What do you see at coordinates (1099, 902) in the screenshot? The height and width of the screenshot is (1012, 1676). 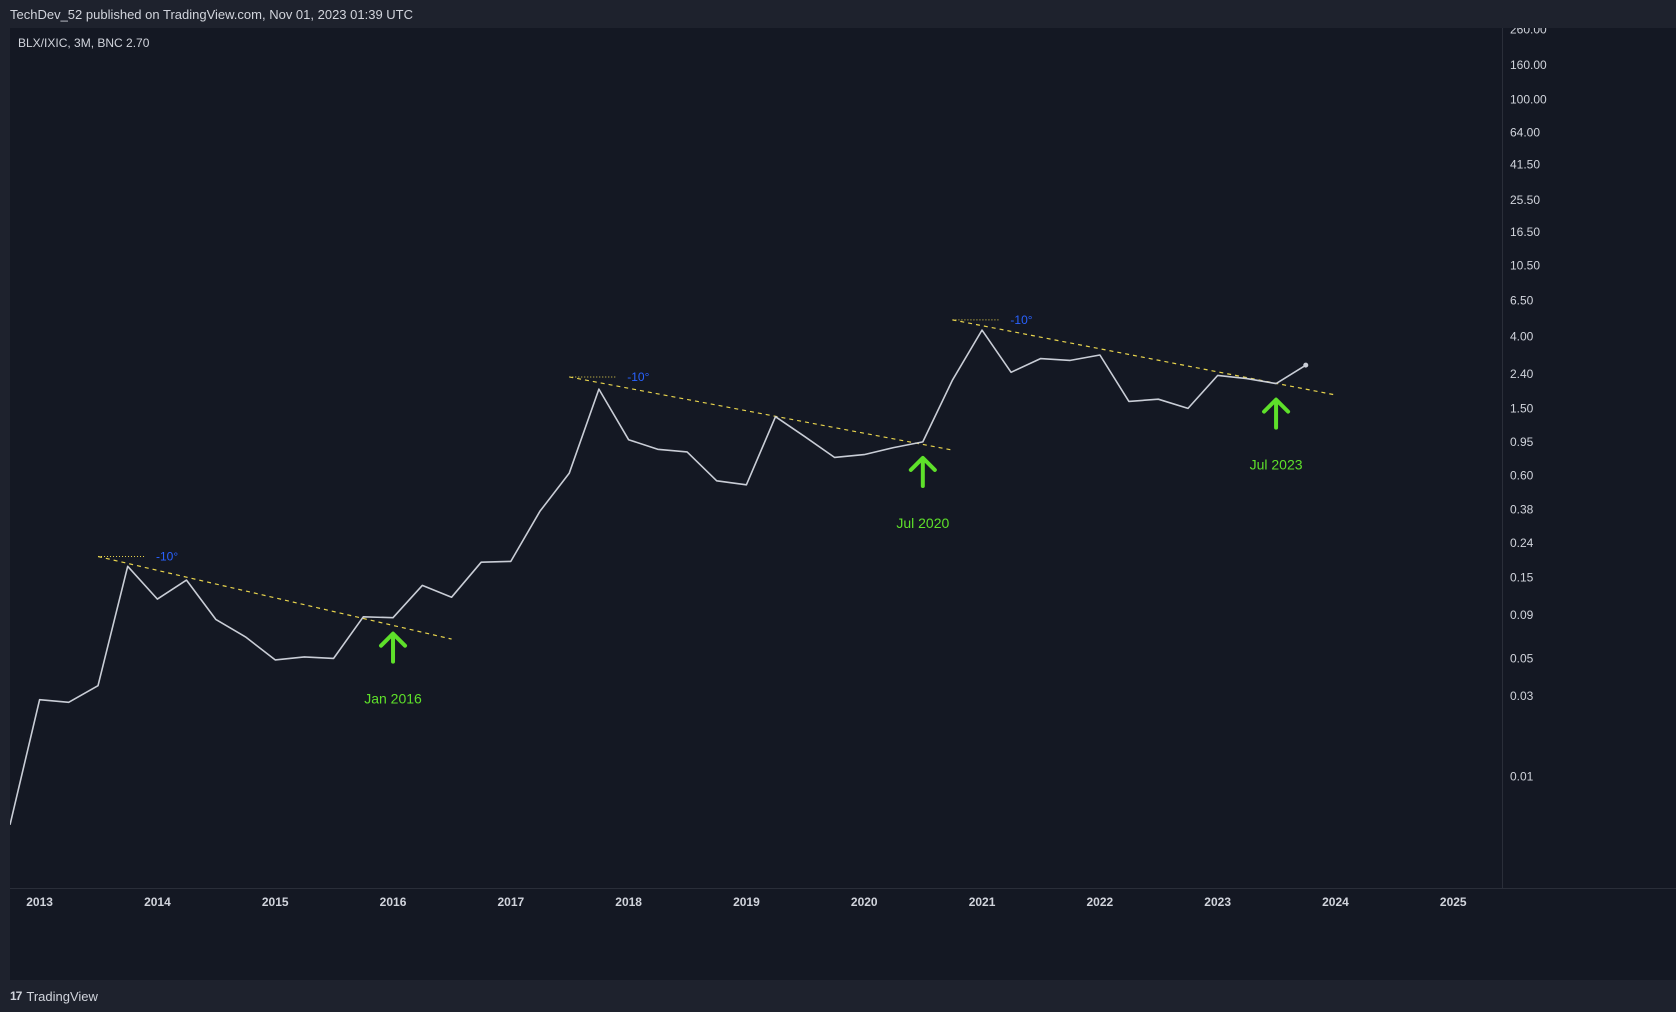 I see `x-tick-label: 2022` at bounding box center [1099, 902].